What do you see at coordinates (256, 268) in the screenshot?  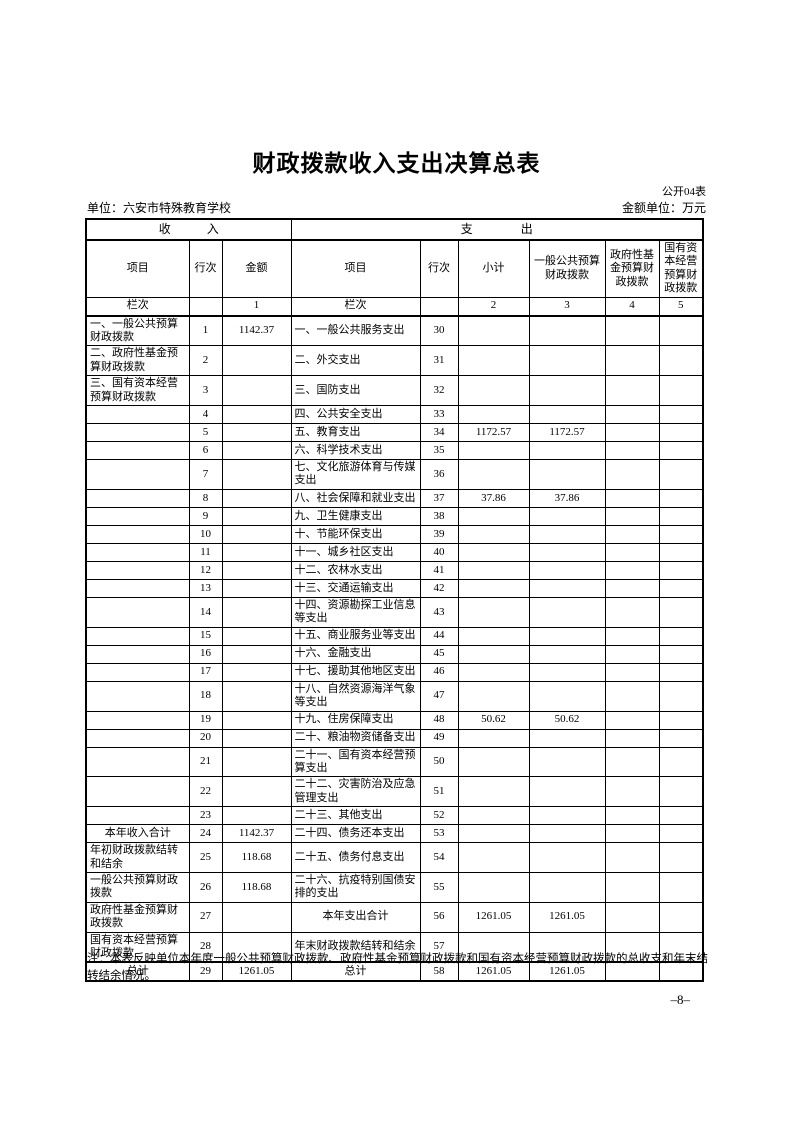 I see `income-amount-header: 金额` at bounding box center [256, 268].